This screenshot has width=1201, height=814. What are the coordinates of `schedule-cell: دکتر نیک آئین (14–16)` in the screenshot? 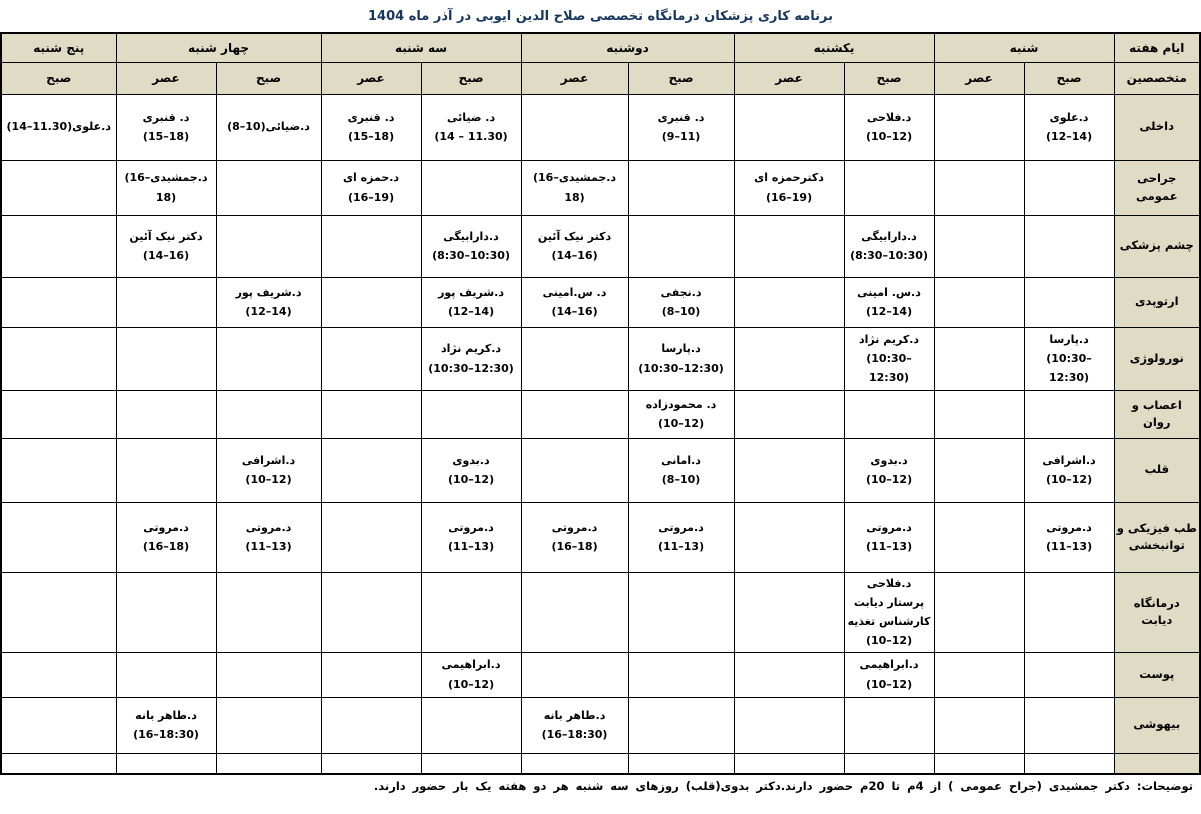 It's located at (166, 246).